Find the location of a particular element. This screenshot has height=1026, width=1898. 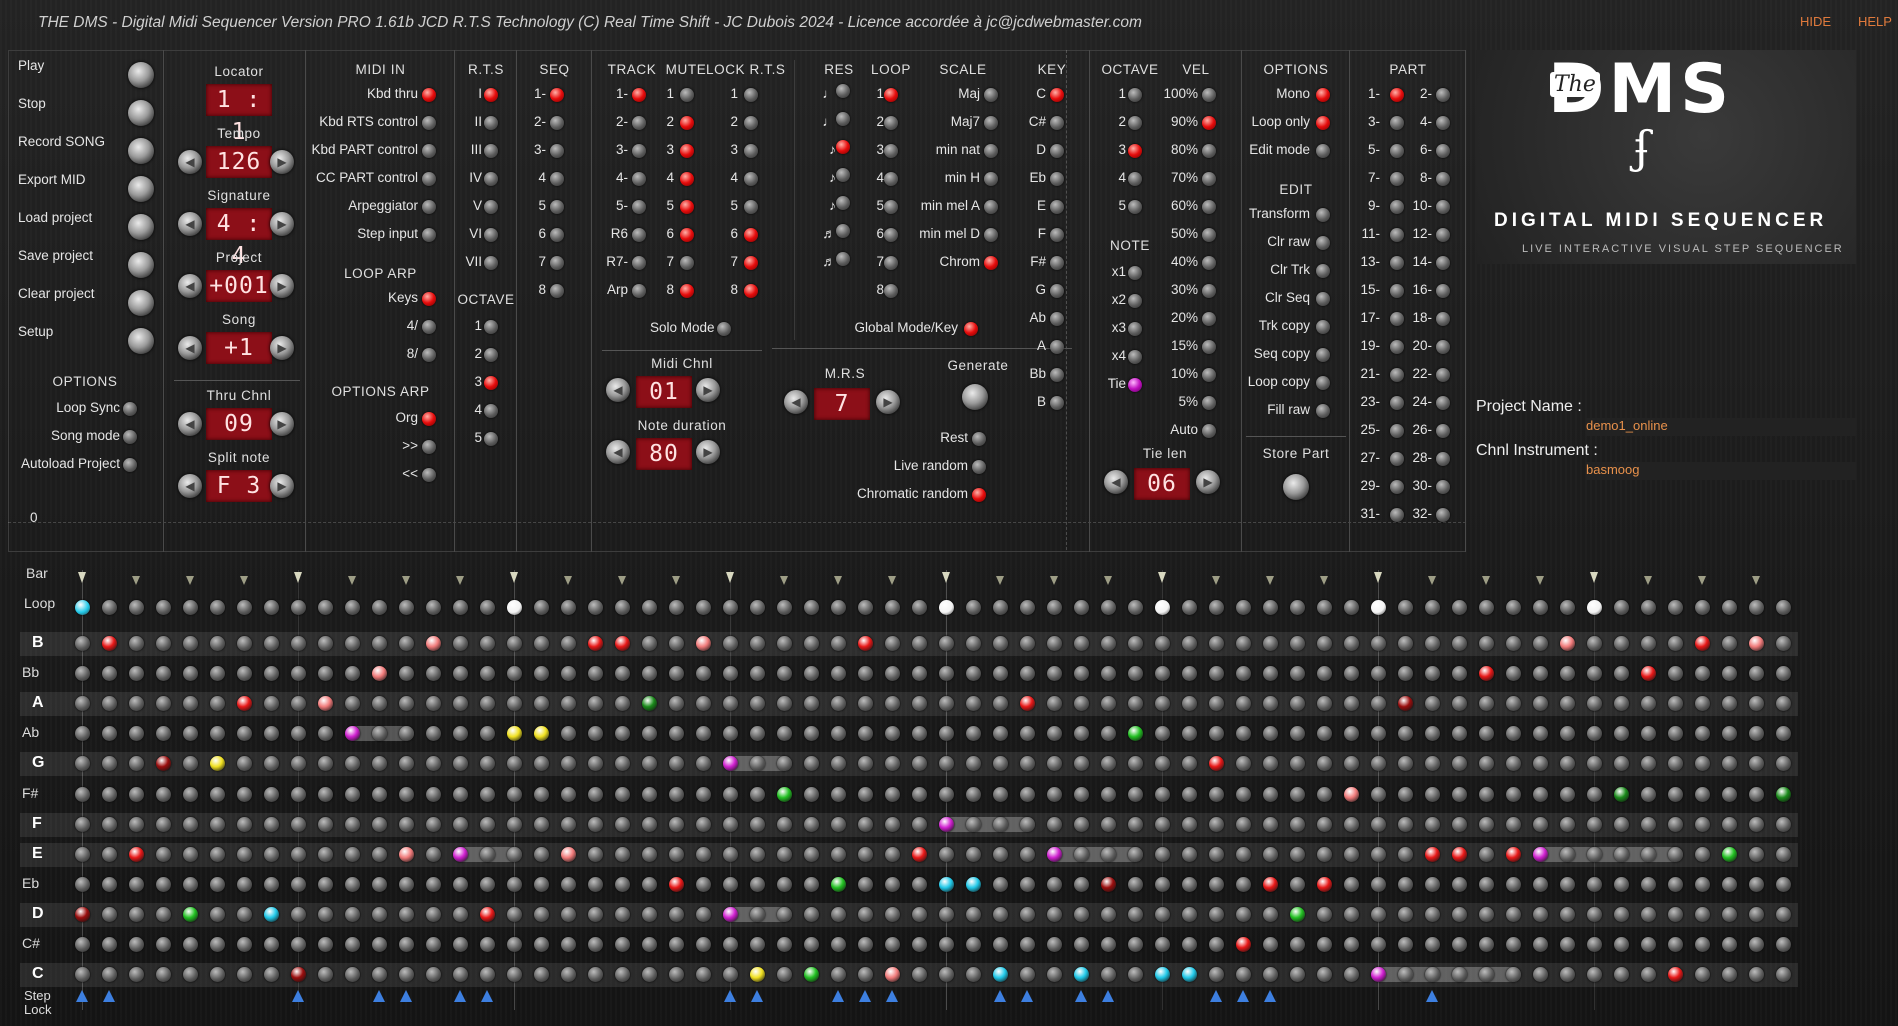

track-toggle is located at coordinates (639, 291).